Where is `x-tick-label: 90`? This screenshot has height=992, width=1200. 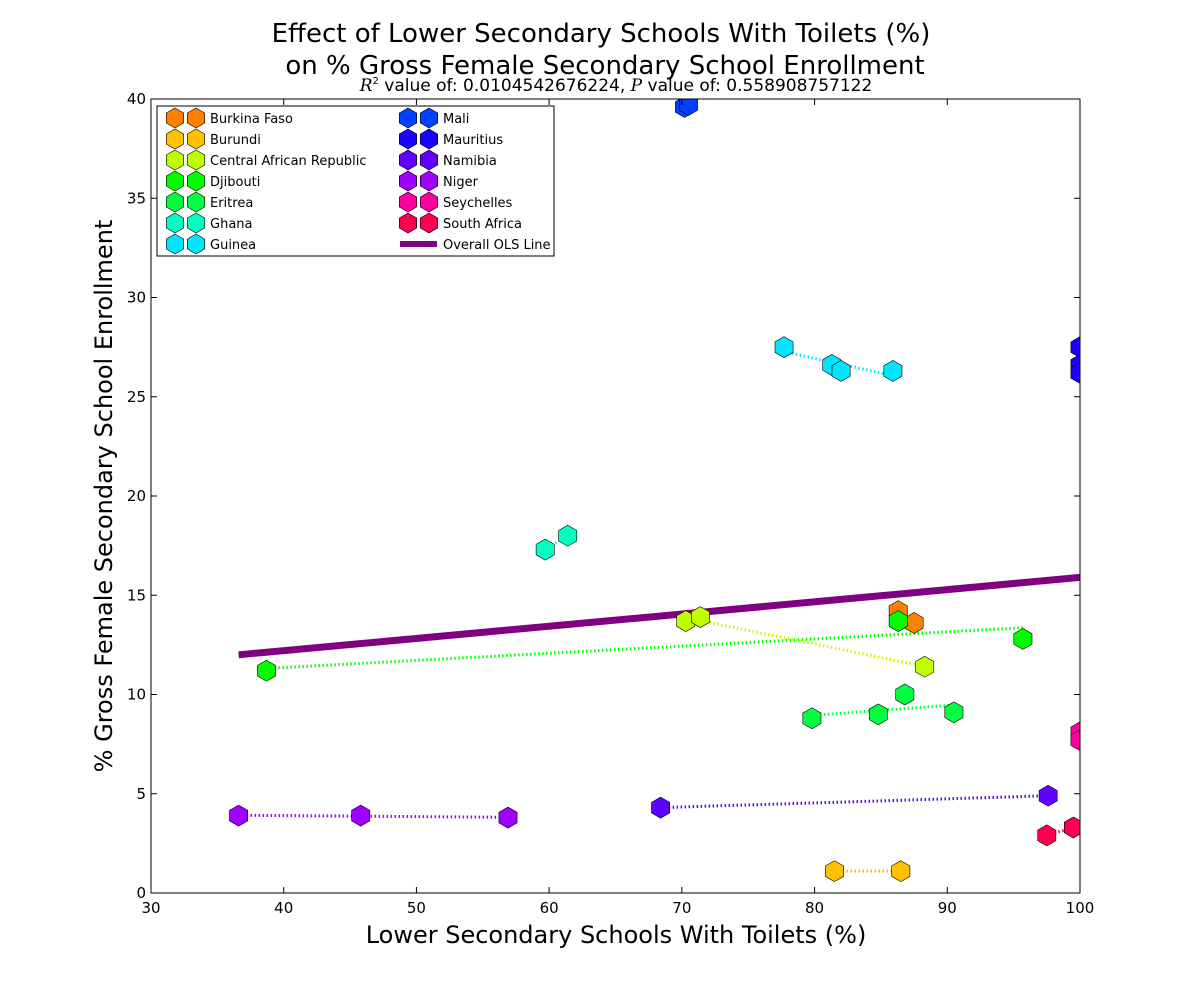
x-tick-label: 90 is located at coordinates (947, 908).